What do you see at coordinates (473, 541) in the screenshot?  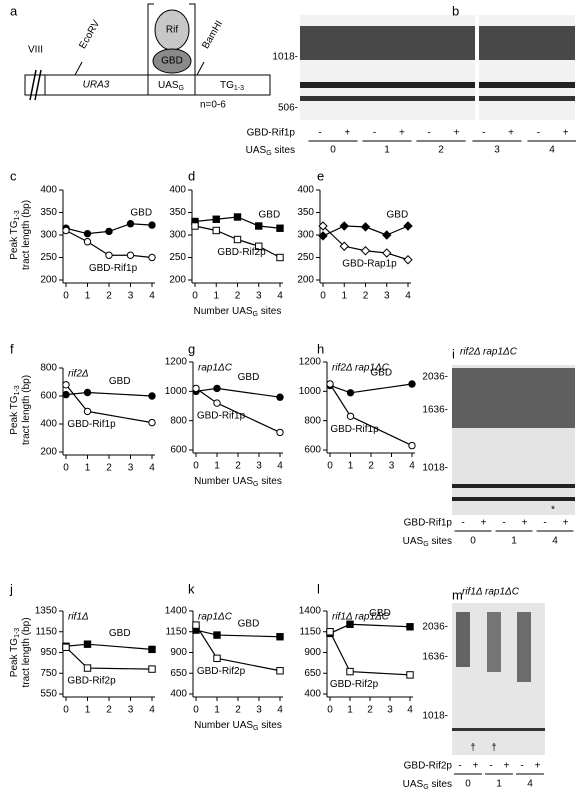 I see `site-count: 0` at bounding box center [473, 541].